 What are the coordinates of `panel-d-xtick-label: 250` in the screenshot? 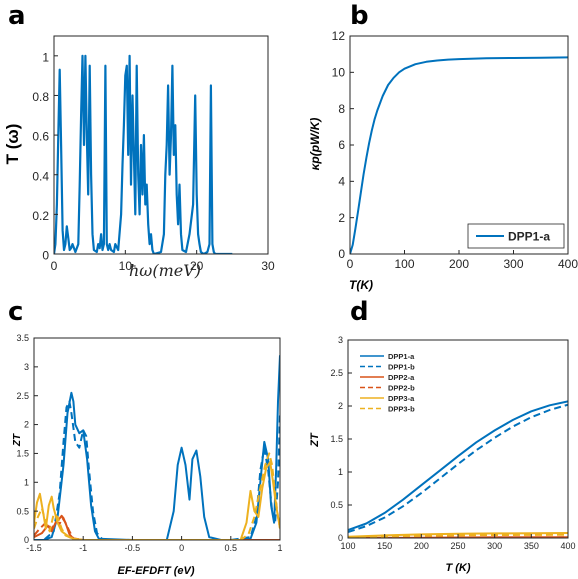 It's located at (457, 546).